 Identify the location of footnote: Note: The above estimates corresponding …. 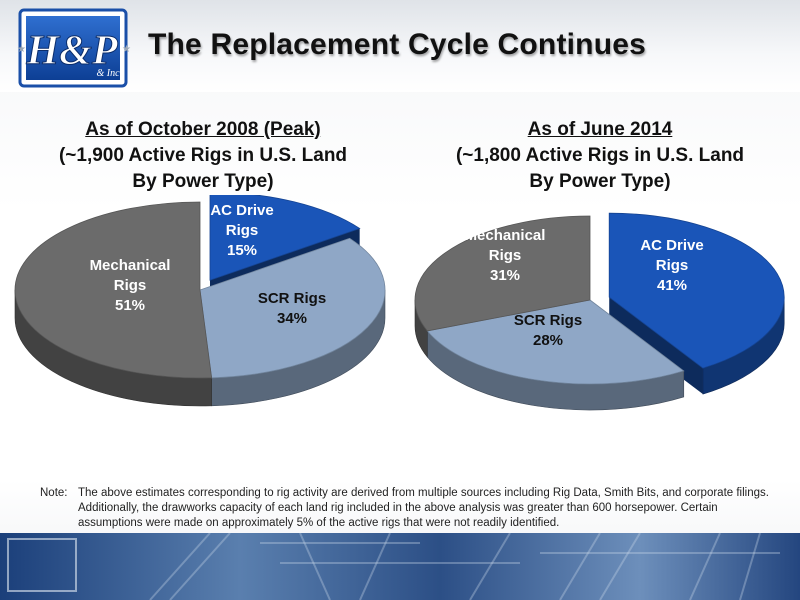
(410, 508).